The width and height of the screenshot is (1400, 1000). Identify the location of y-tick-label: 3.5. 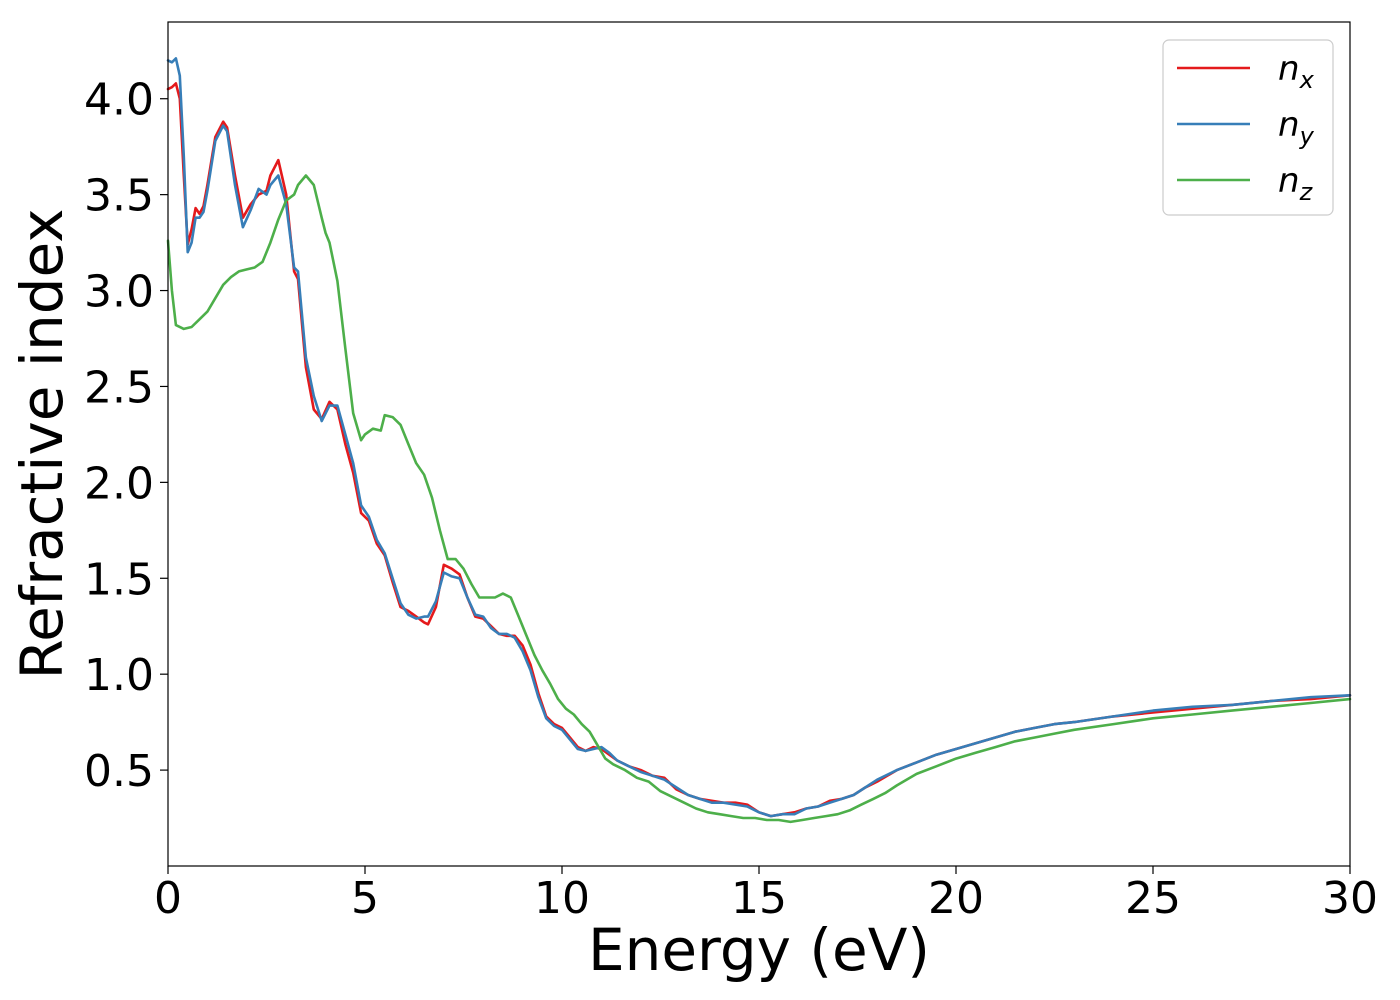
(119, 196).